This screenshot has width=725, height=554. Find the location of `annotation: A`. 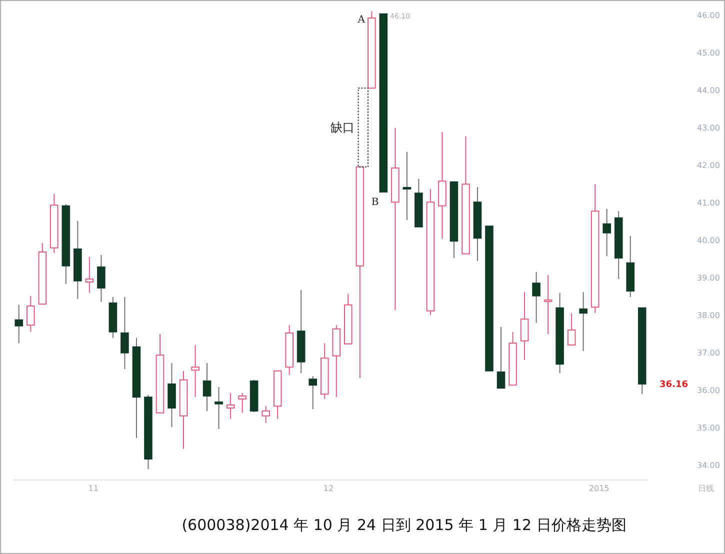

annotation: A is located at coordinates (361, 20).